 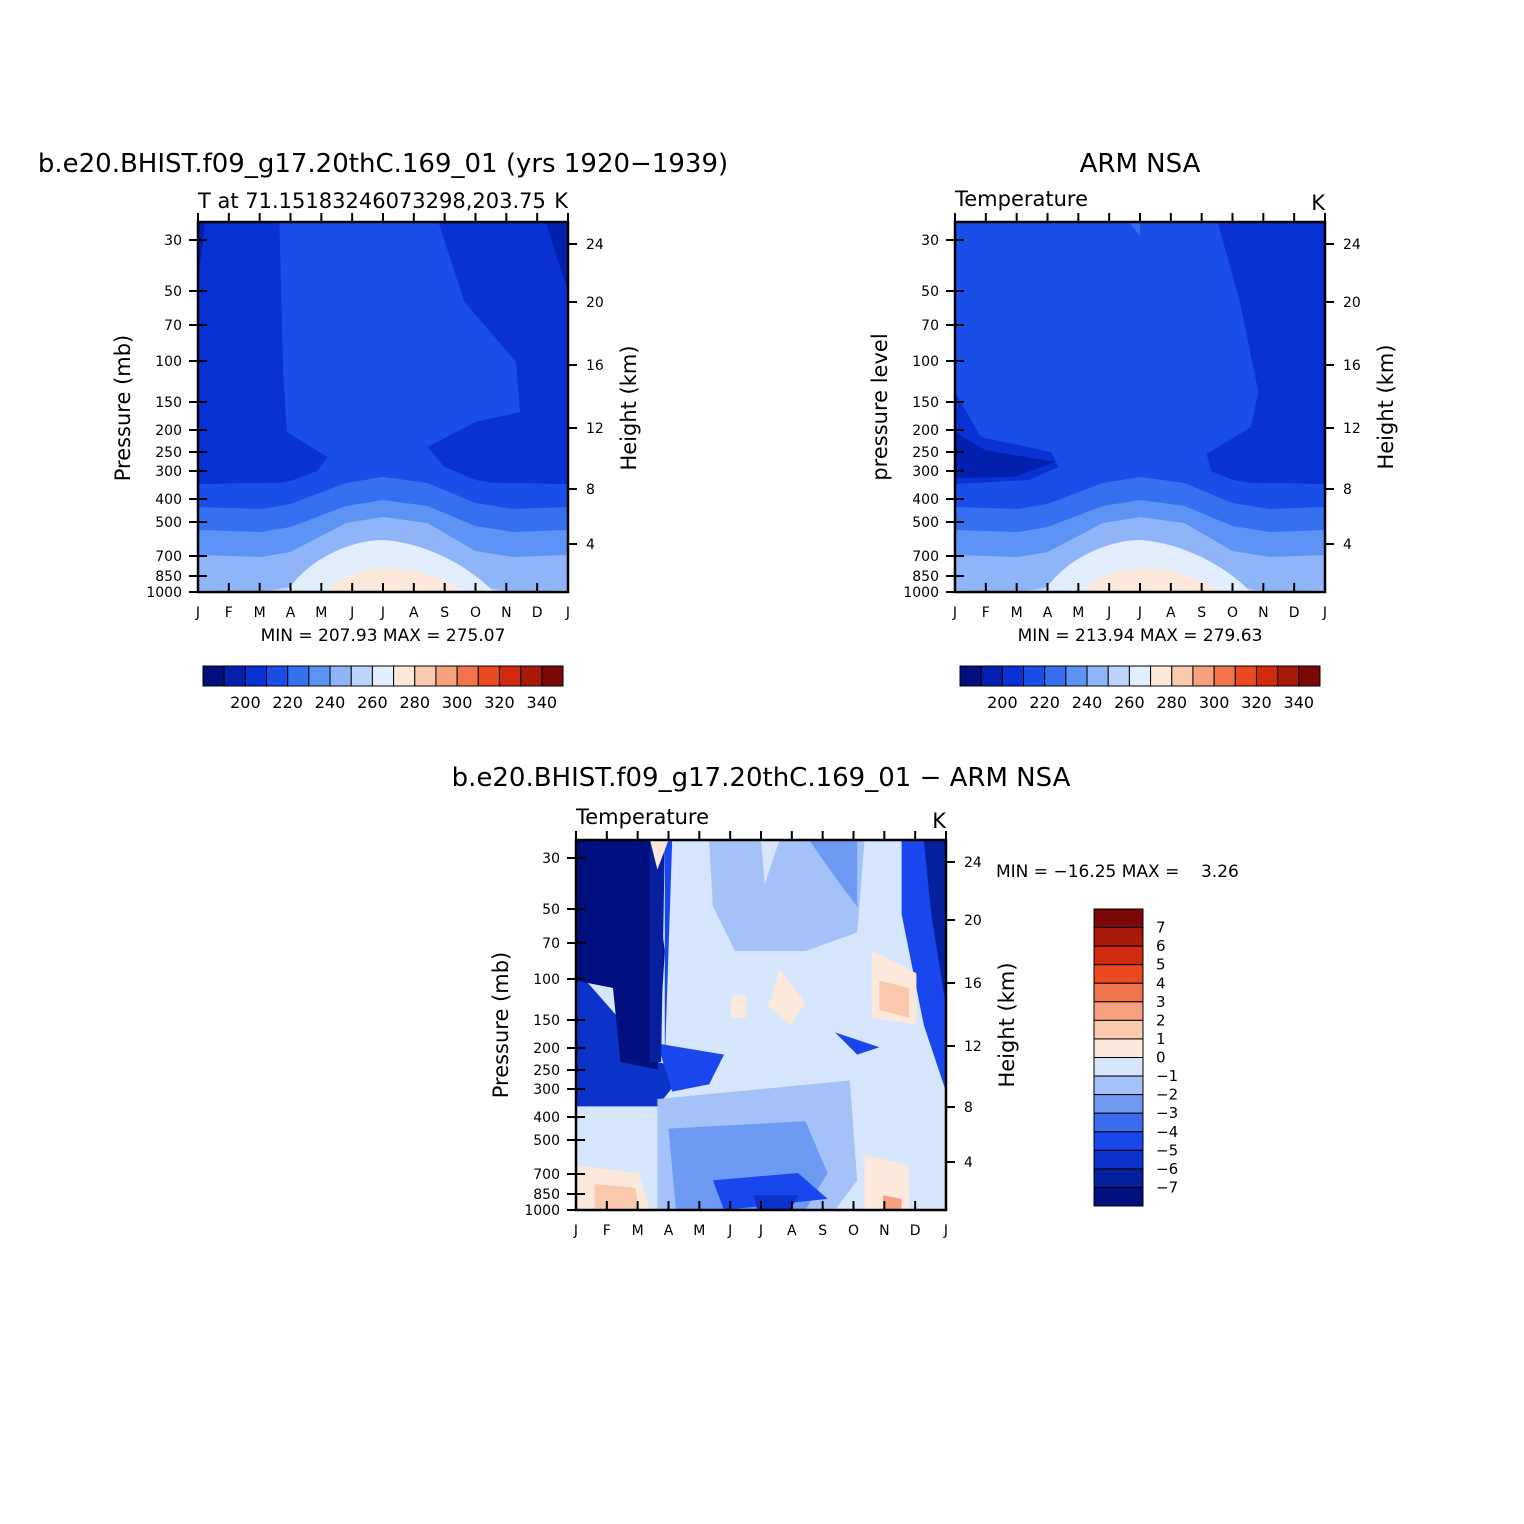 What do you see at coordinates (1140, 164) in the screenshot?
I see `panel-title: ARM NSA` at bounding box center [1140, 164].